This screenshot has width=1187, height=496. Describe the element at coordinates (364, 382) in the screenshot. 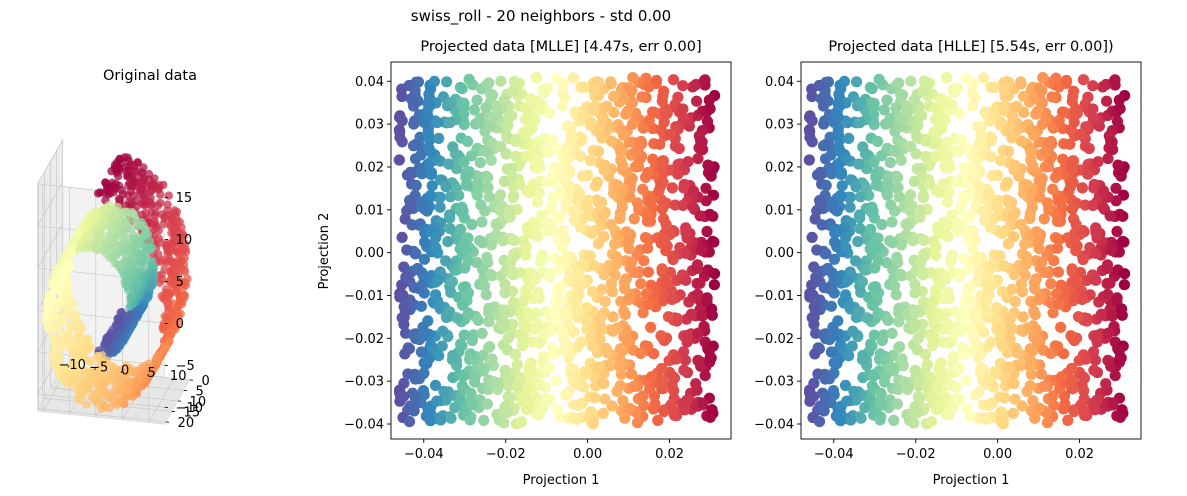

I see `mlle-ytick-label: −0.03` at that location.